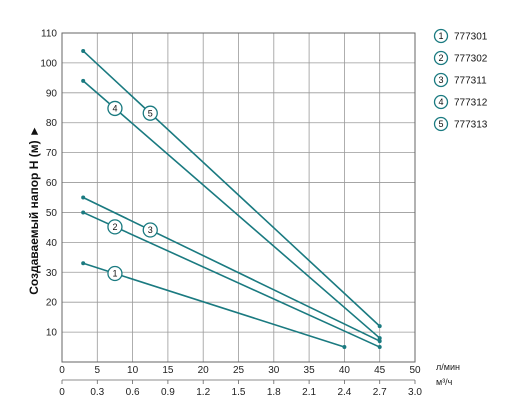 This screenshot has width=512, height=417. I want to click on legend-entry-label: 777302, so click(471, 59).